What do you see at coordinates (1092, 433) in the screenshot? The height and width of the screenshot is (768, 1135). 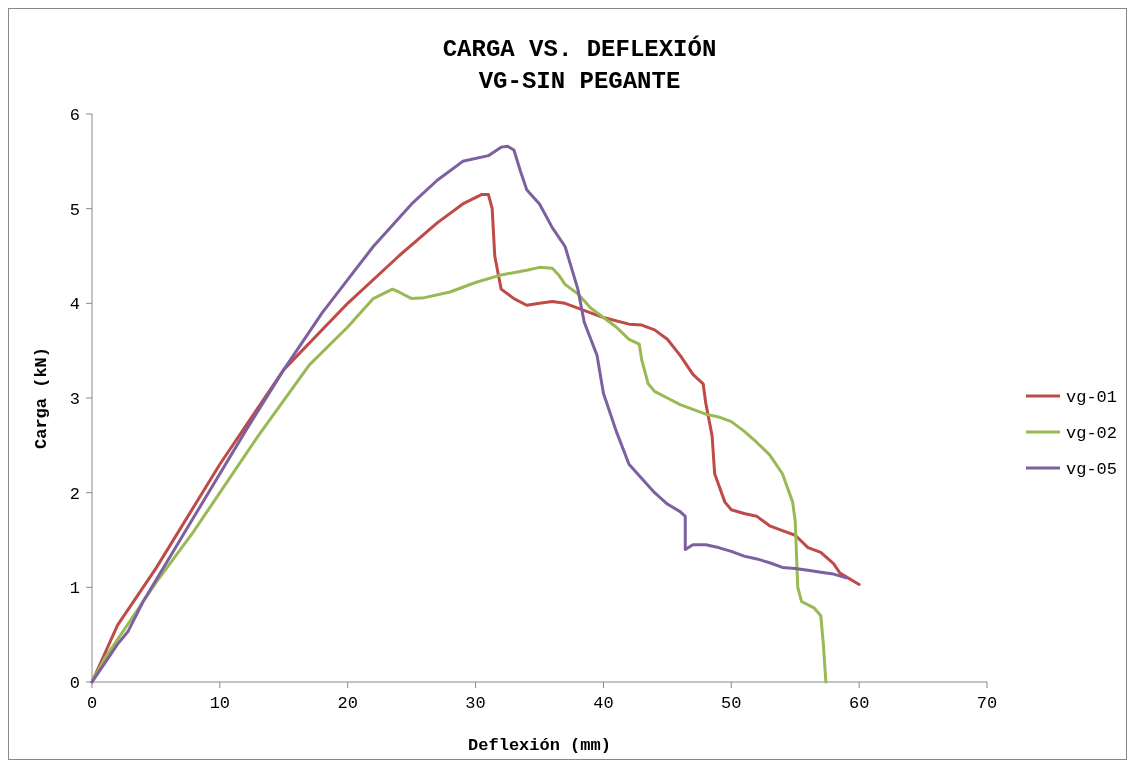 I see `legend-label: vg-02` at bounding box center [1092, 433].